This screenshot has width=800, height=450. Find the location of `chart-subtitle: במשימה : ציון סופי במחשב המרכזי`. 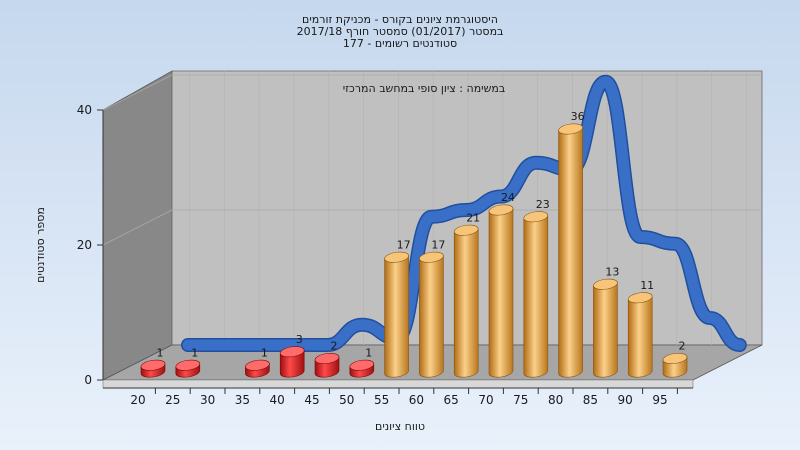

chart-subtitle: במשימה : ציון סופי במחשב המרכזי is located at coordinates (424, 88).